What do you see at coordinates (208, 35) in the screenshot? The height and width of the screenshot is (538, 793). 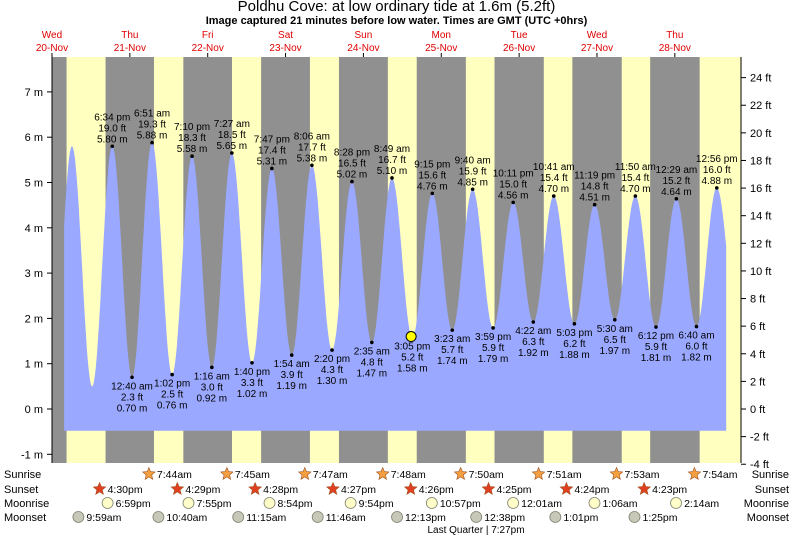 I see `day-weekday-label: Fri` at bounding box center [208, 35].